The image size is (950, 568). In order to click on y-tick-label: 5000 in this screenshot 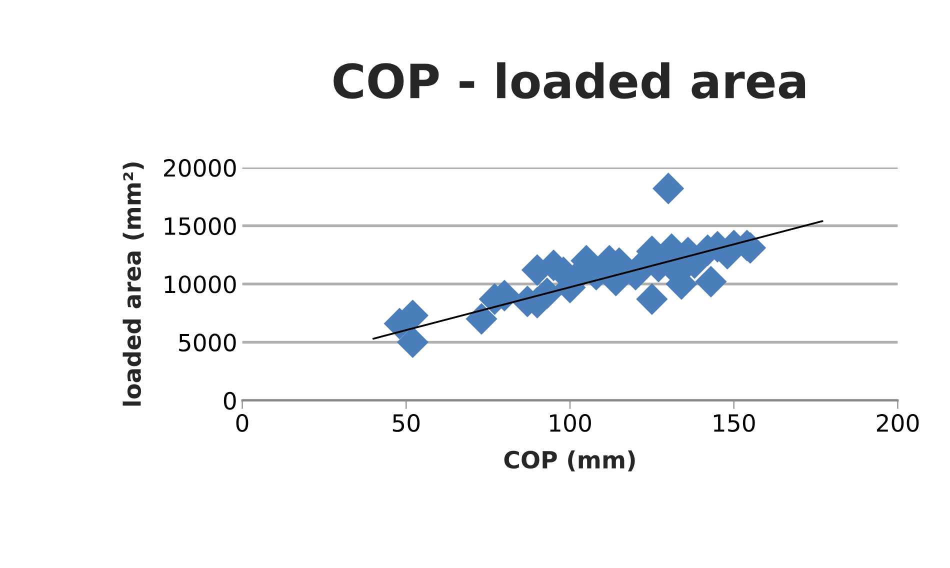, I will do `click(207, 343)`.